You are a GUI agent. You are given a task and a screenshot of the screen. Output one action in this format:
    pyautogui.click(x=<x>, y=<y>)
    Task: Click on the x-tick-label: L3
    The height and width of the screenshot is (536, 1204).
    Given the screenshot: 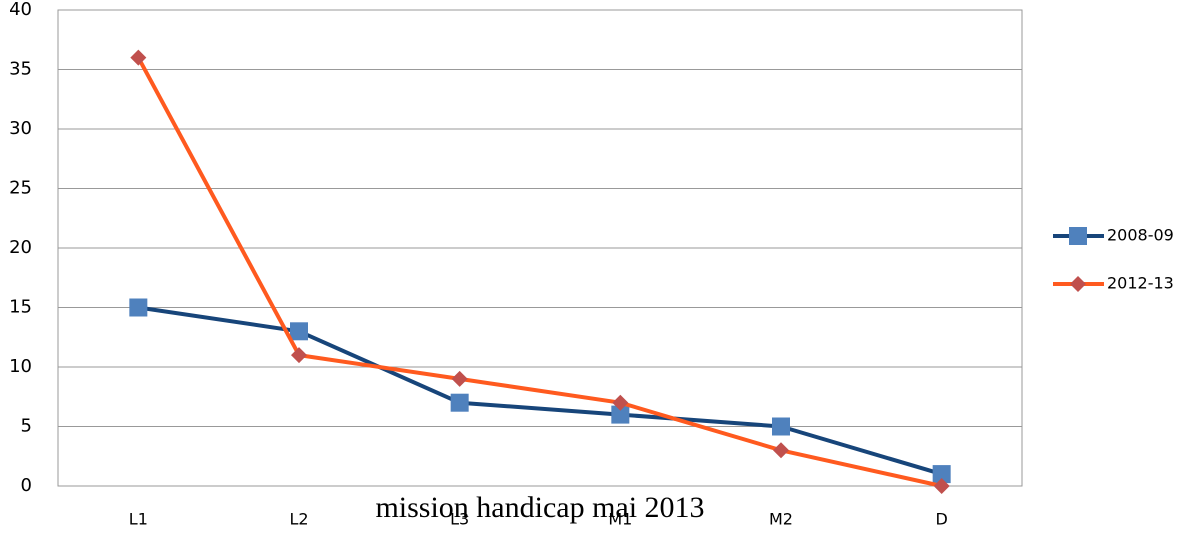 What is the action you would take?
    pyautogui.click(x=459, y=519)
    